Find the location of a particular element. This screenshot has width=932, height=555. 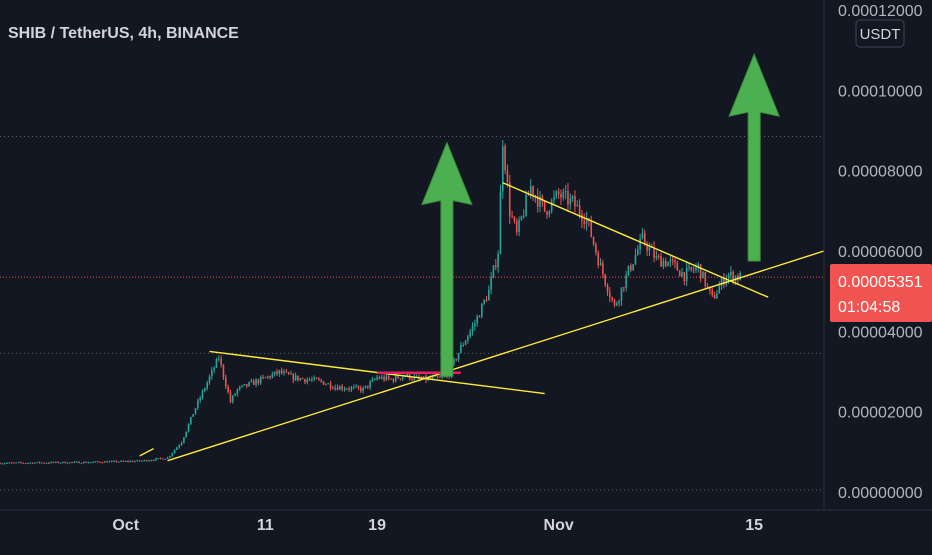

y-tick-label: 0.00010000 is located at coordinates (880, 91).